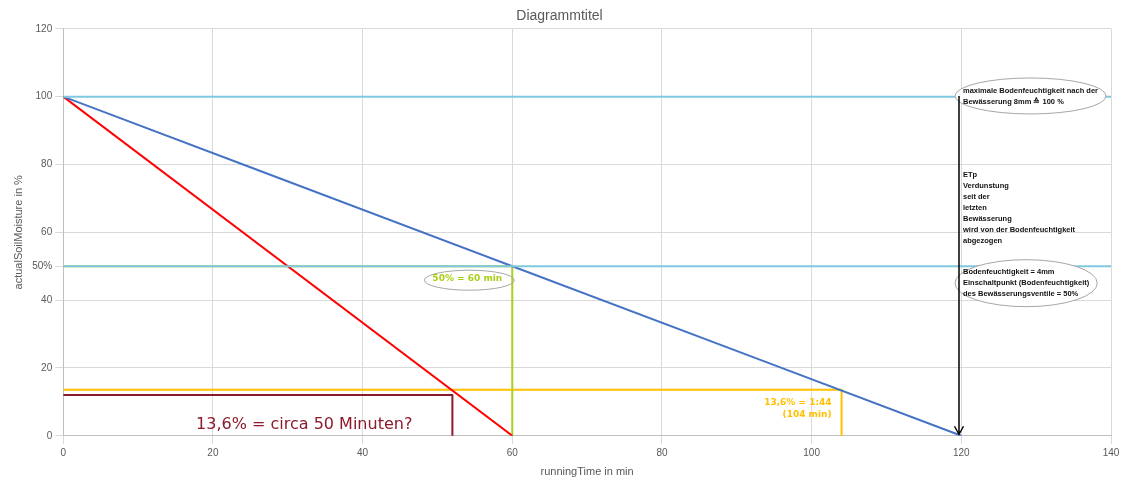 This screenshot has height=491, width=1133. What do you see at coordinates (363, 452) in the screenshot?
I see `x-tick-label: 40` at bounding box center [363, 452].